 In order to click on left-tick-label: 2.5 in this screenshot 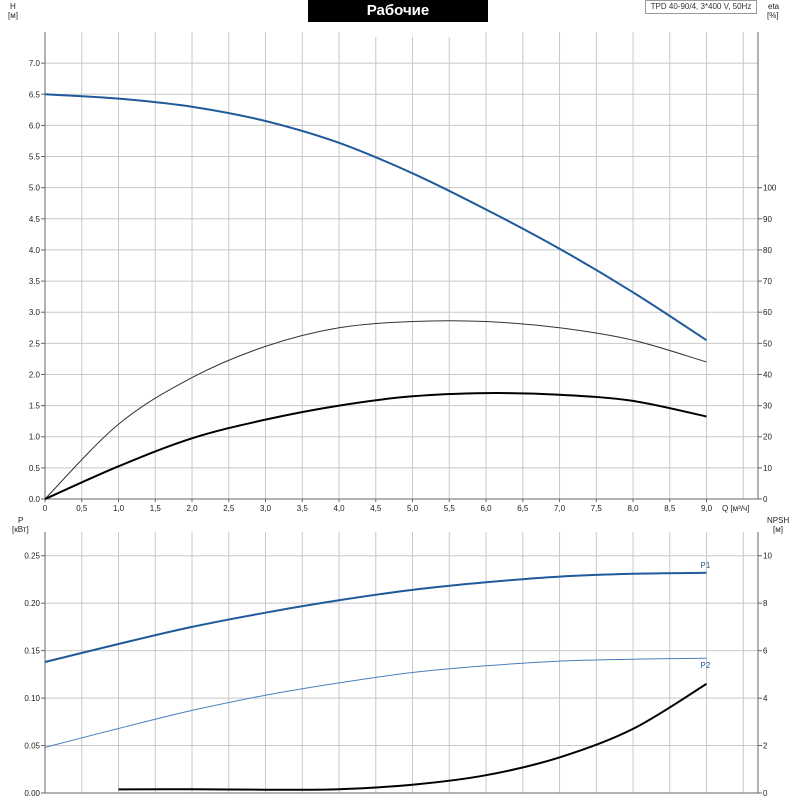, I will do `click(35, 343)`.